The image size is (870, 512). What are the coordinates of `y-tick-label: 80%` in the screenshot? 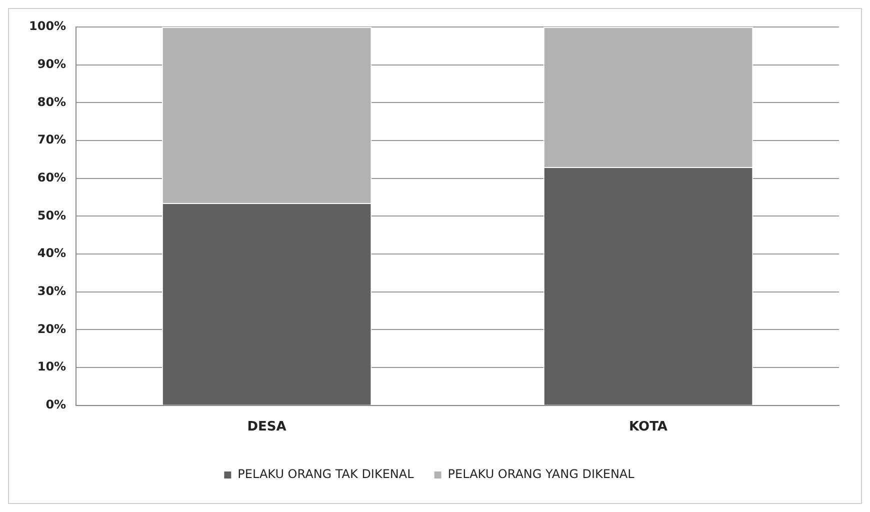 It's located at (51, 101).